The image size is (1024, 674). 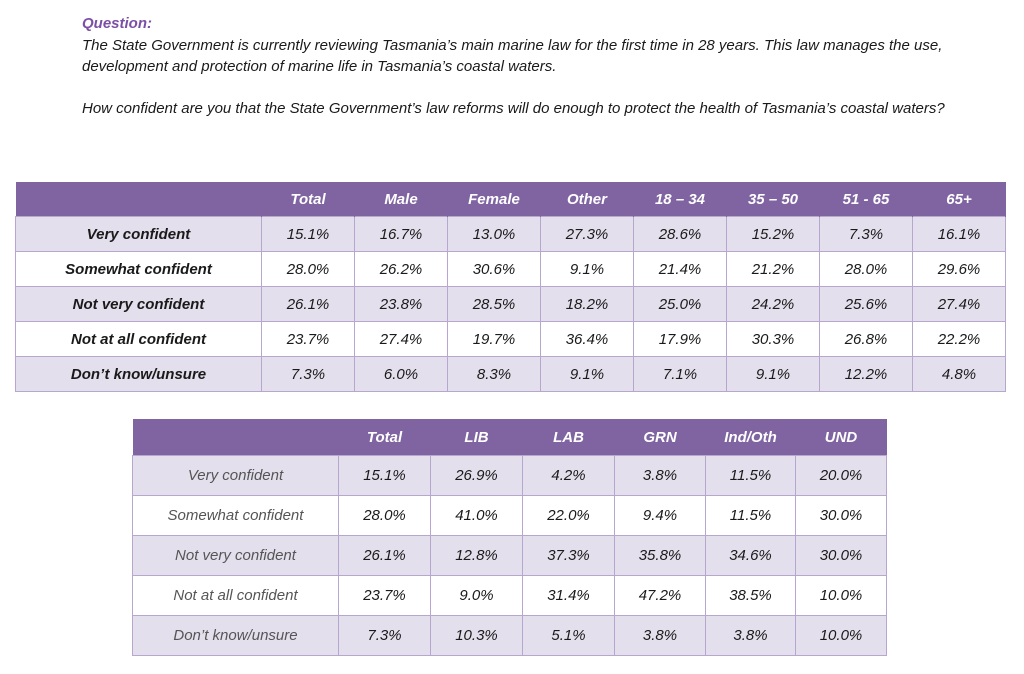 I want to click on table-cell: 26.8%, so click(x=866, y=339).